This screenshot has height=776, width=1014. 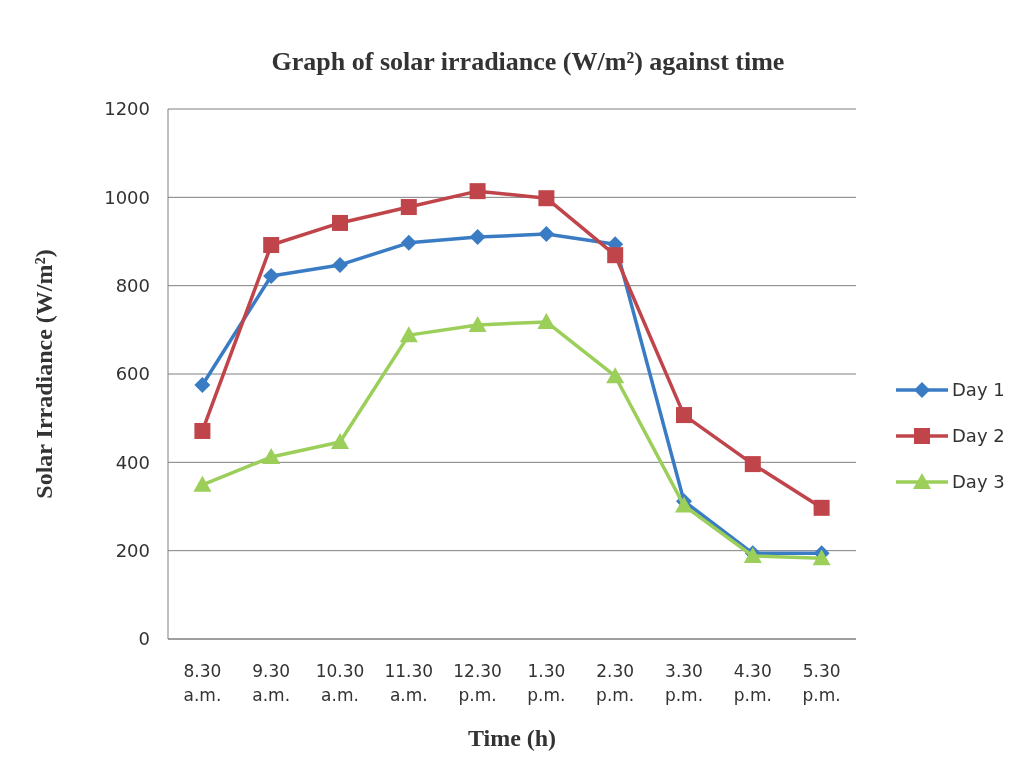 I want to click on x-tick-label: 10.30 a.m., so click(x=340, y=683).